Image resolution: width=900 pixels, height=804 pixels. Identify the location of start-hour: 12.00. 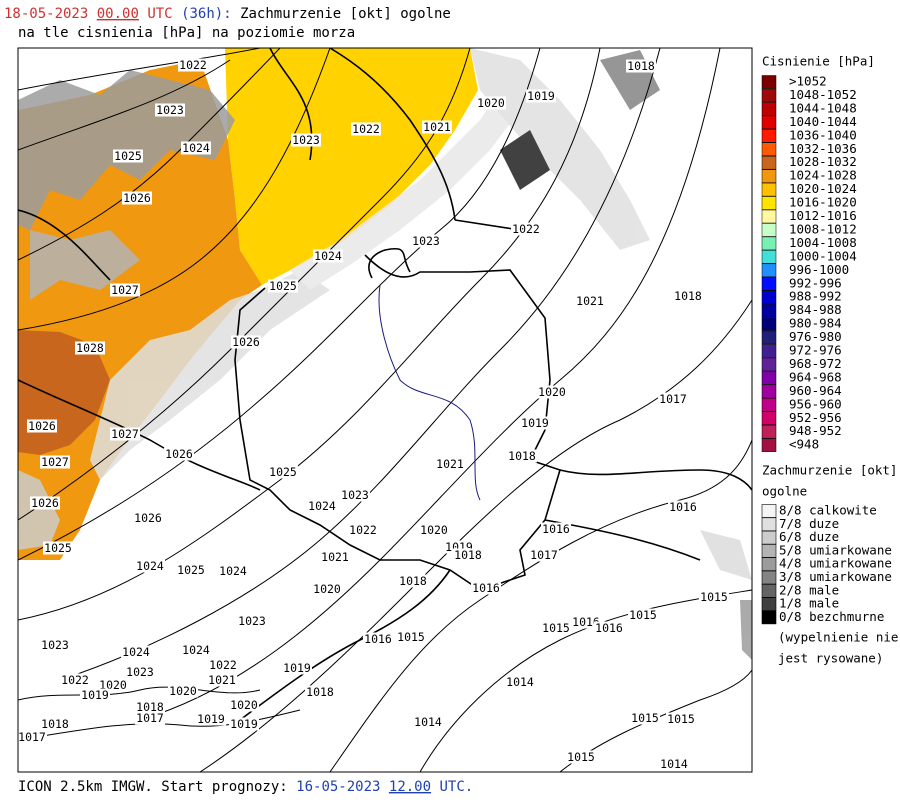
(410, 787).